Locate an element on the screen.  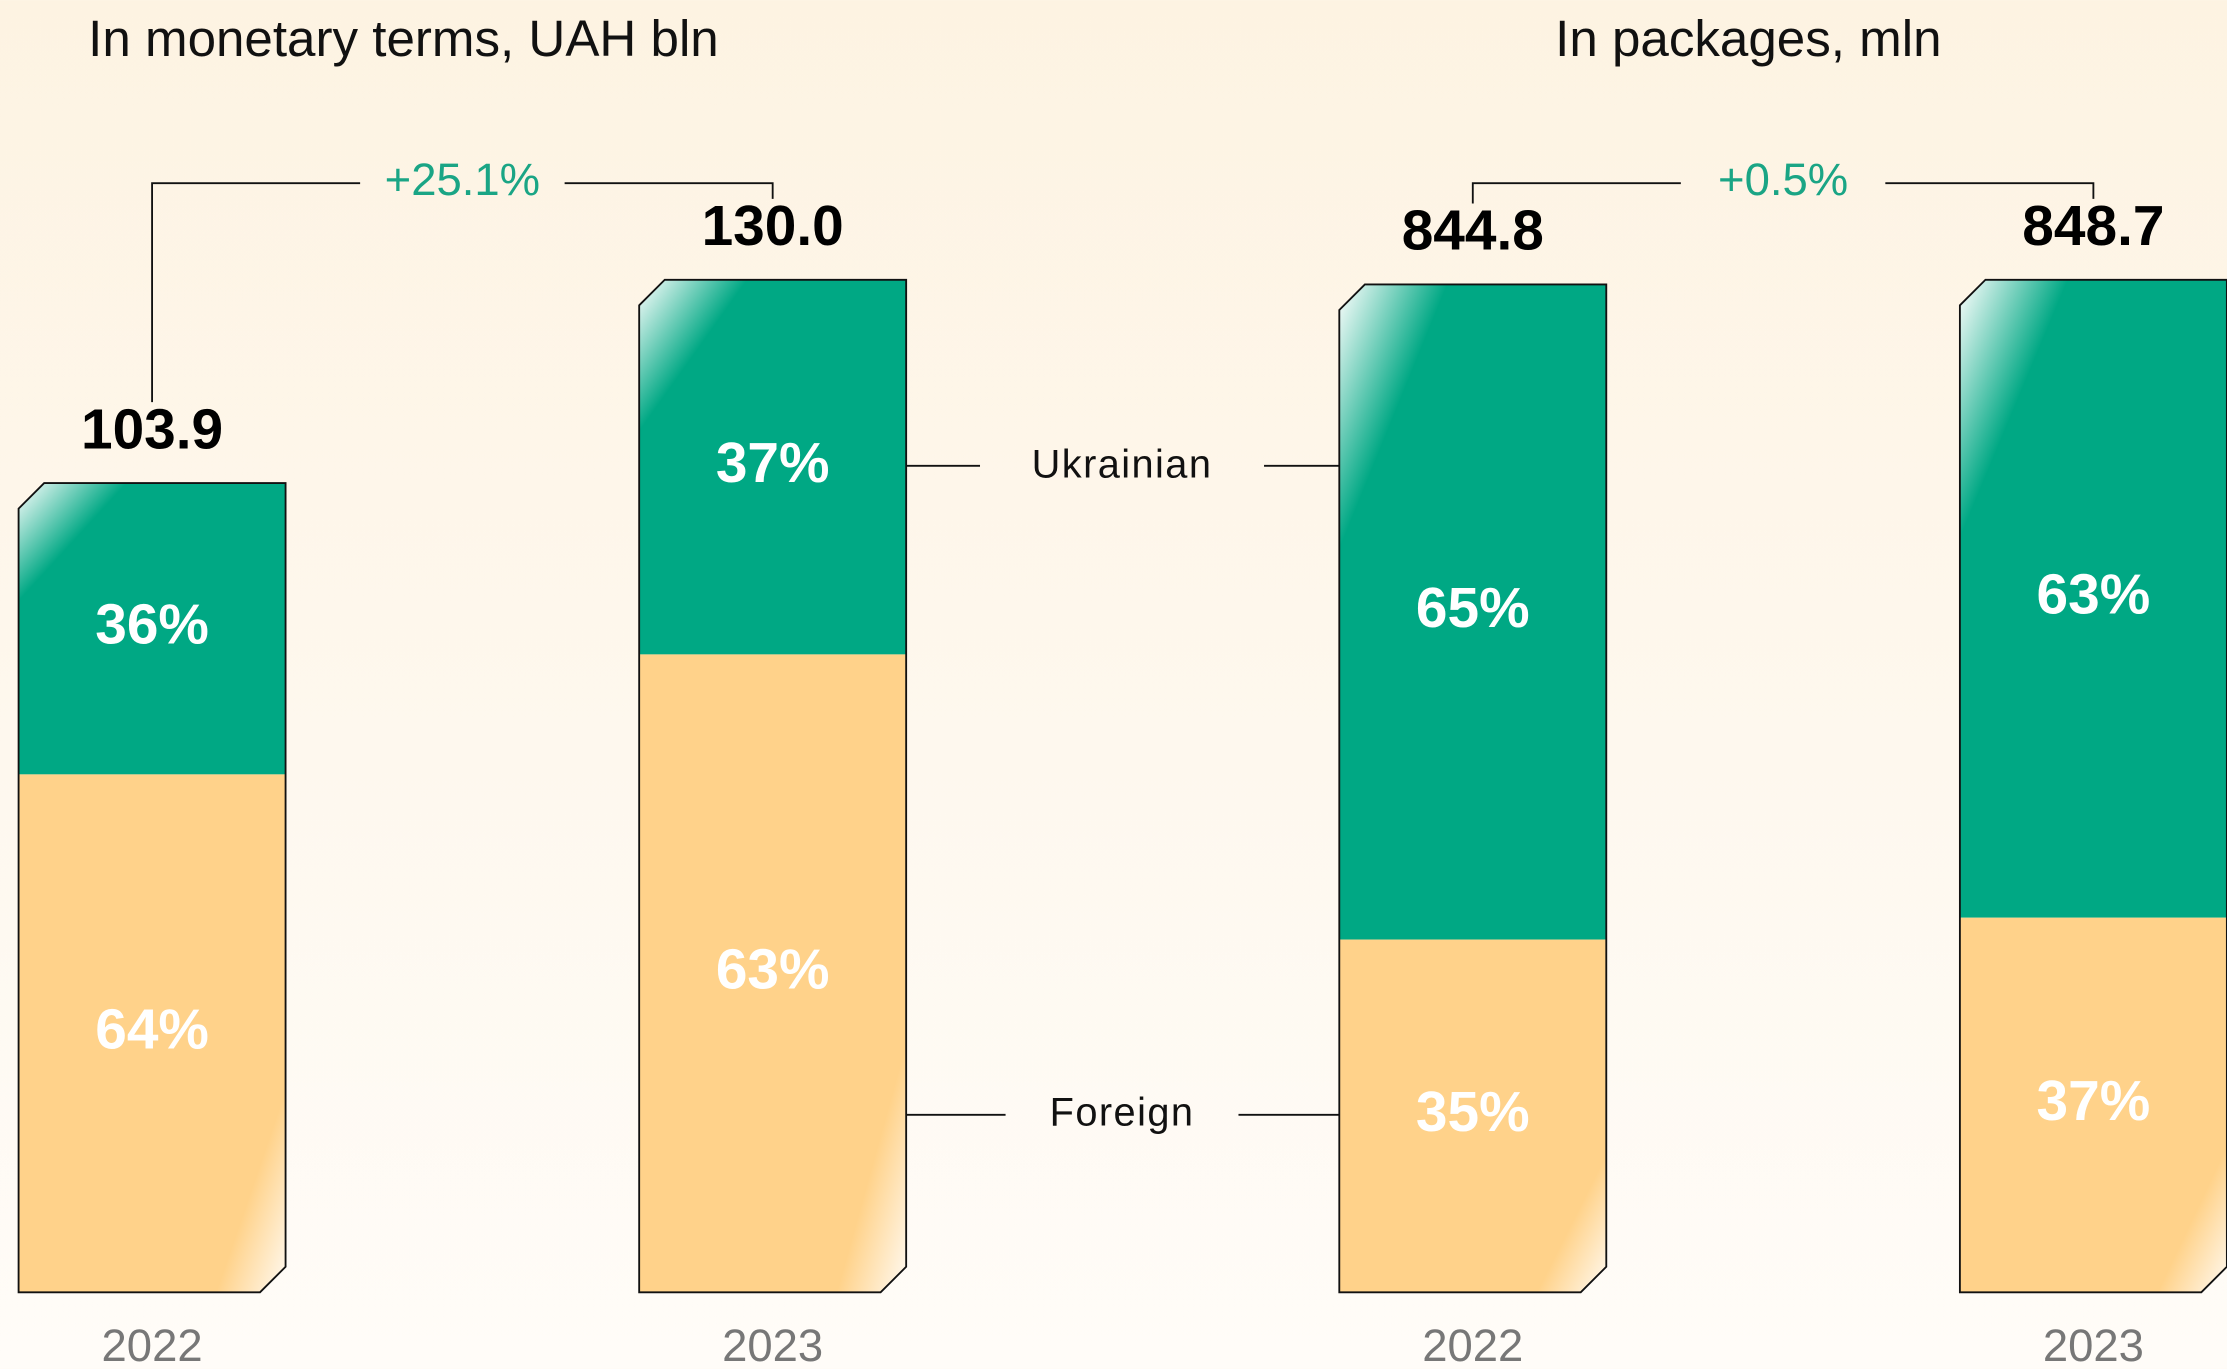
segment-label: 64% is located at coordinates (152, 1029).